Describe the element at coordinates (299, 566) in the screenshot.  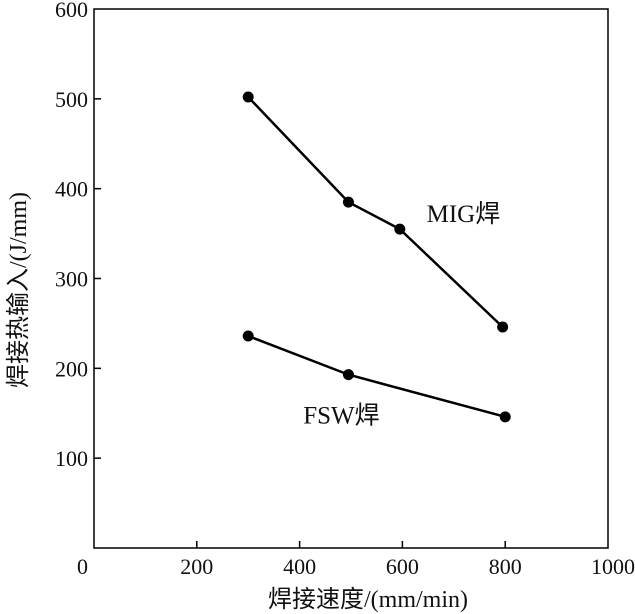
I see `x-tick-label: 400` at that location.